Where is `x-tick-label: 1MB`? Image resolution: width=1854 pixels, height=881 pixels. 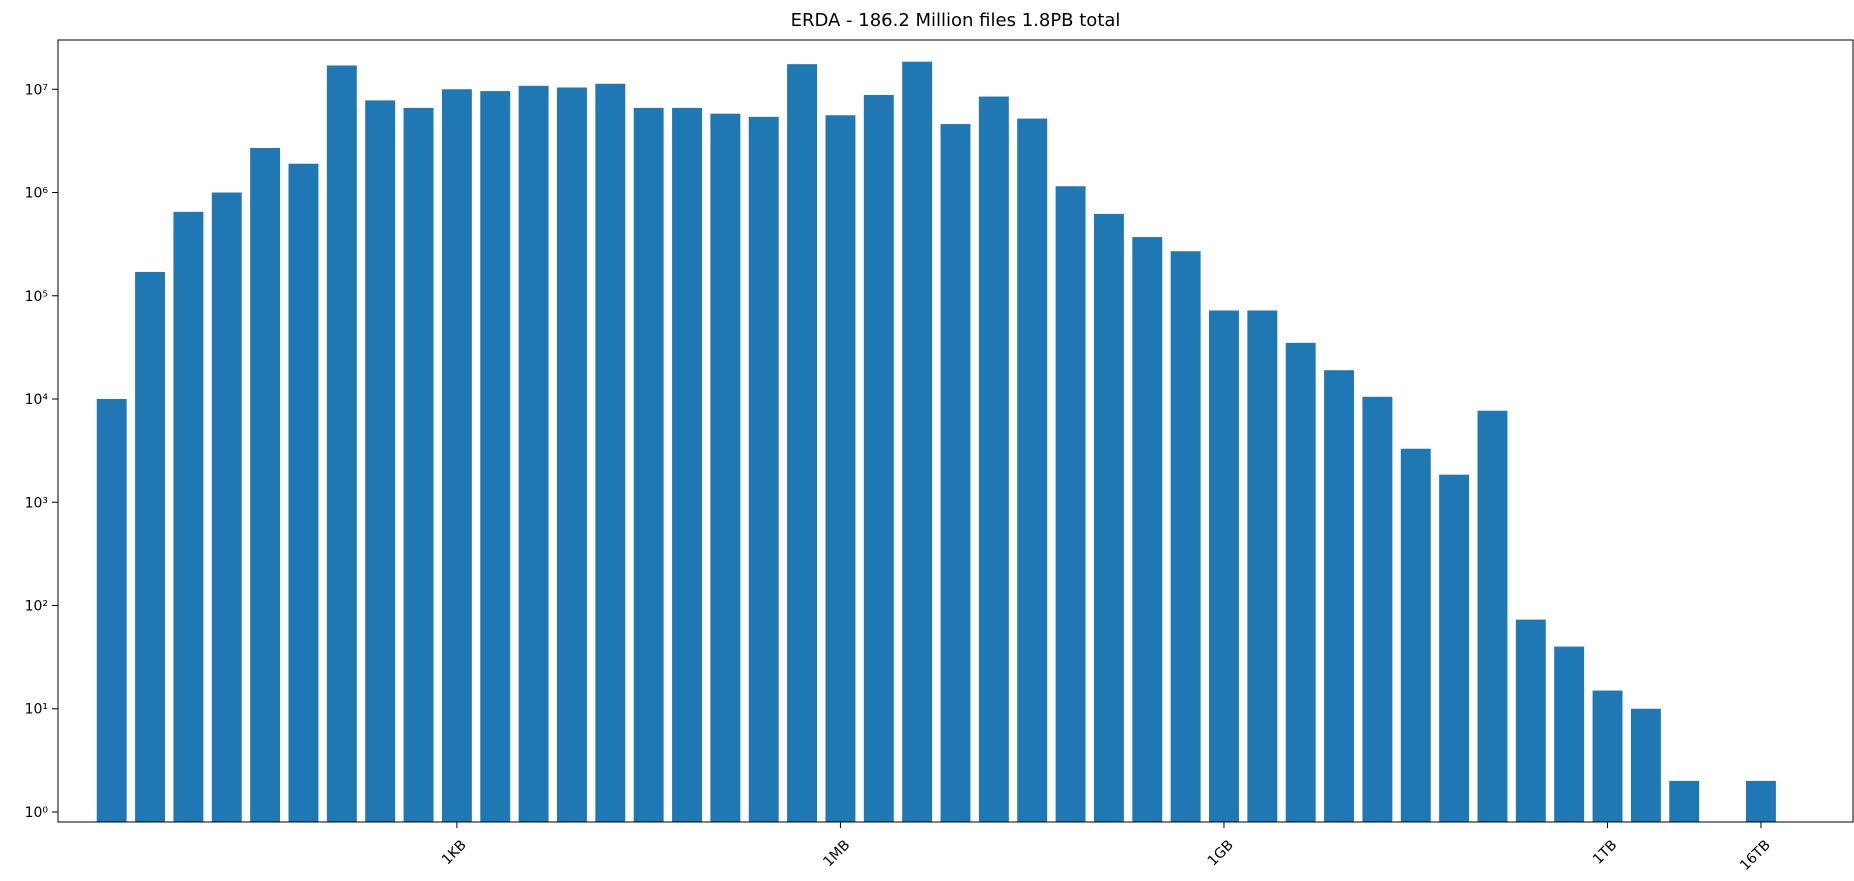
x-tick-label: 1MB is located at coordinates (836, 853).